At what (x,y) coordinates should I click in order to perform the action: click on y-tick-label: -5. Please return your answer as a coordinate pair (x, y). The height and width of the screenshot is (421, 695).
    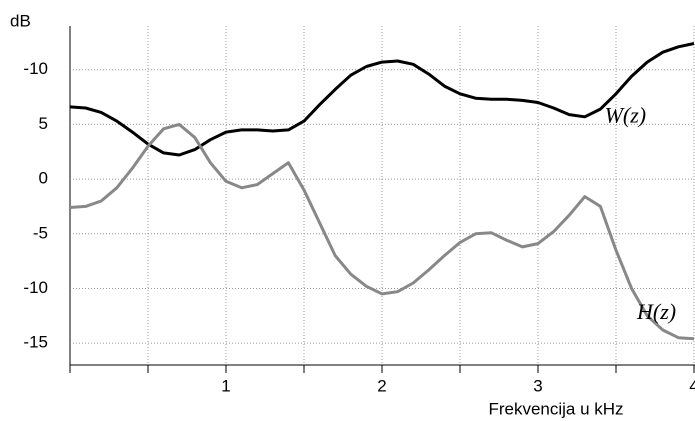
    Looking at the image, I should click on (40, 232).